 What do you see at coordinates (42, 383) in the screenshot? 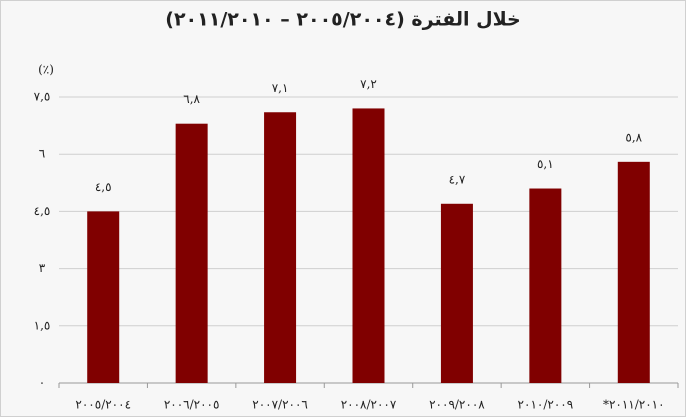
I see `y-tick-label: ٠` at bounding box center [42, 383].